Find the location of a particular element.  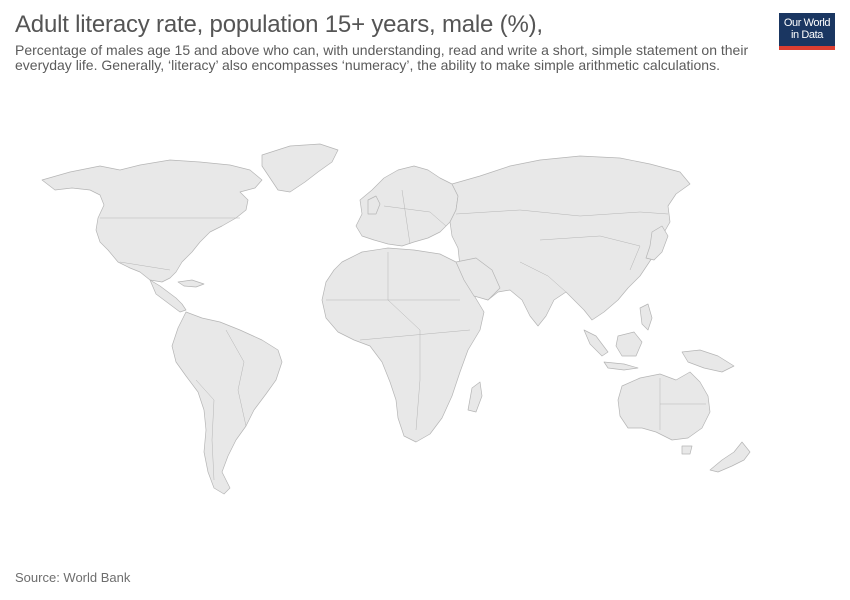

border-andes is located at coordinates (205, 430).